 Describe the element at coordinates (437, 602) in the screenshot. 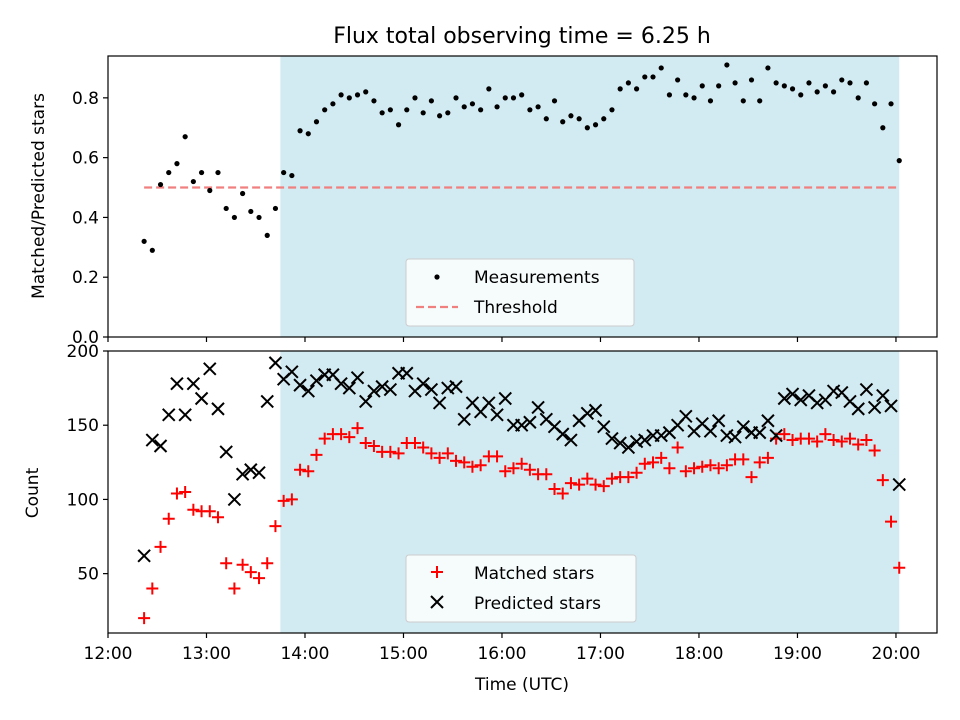

I see `legend-predicted-marker` at that location.